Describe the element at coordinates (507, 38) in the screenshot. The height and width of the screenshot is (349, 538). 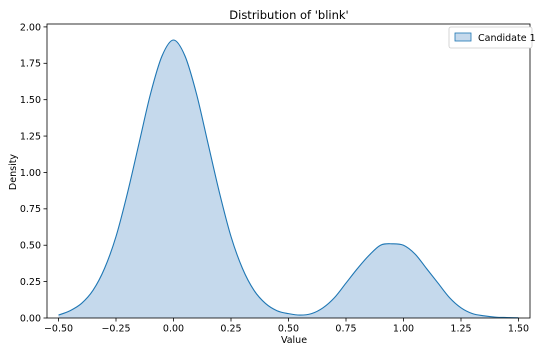
I see `legend-label: Candidate 1` at that location.